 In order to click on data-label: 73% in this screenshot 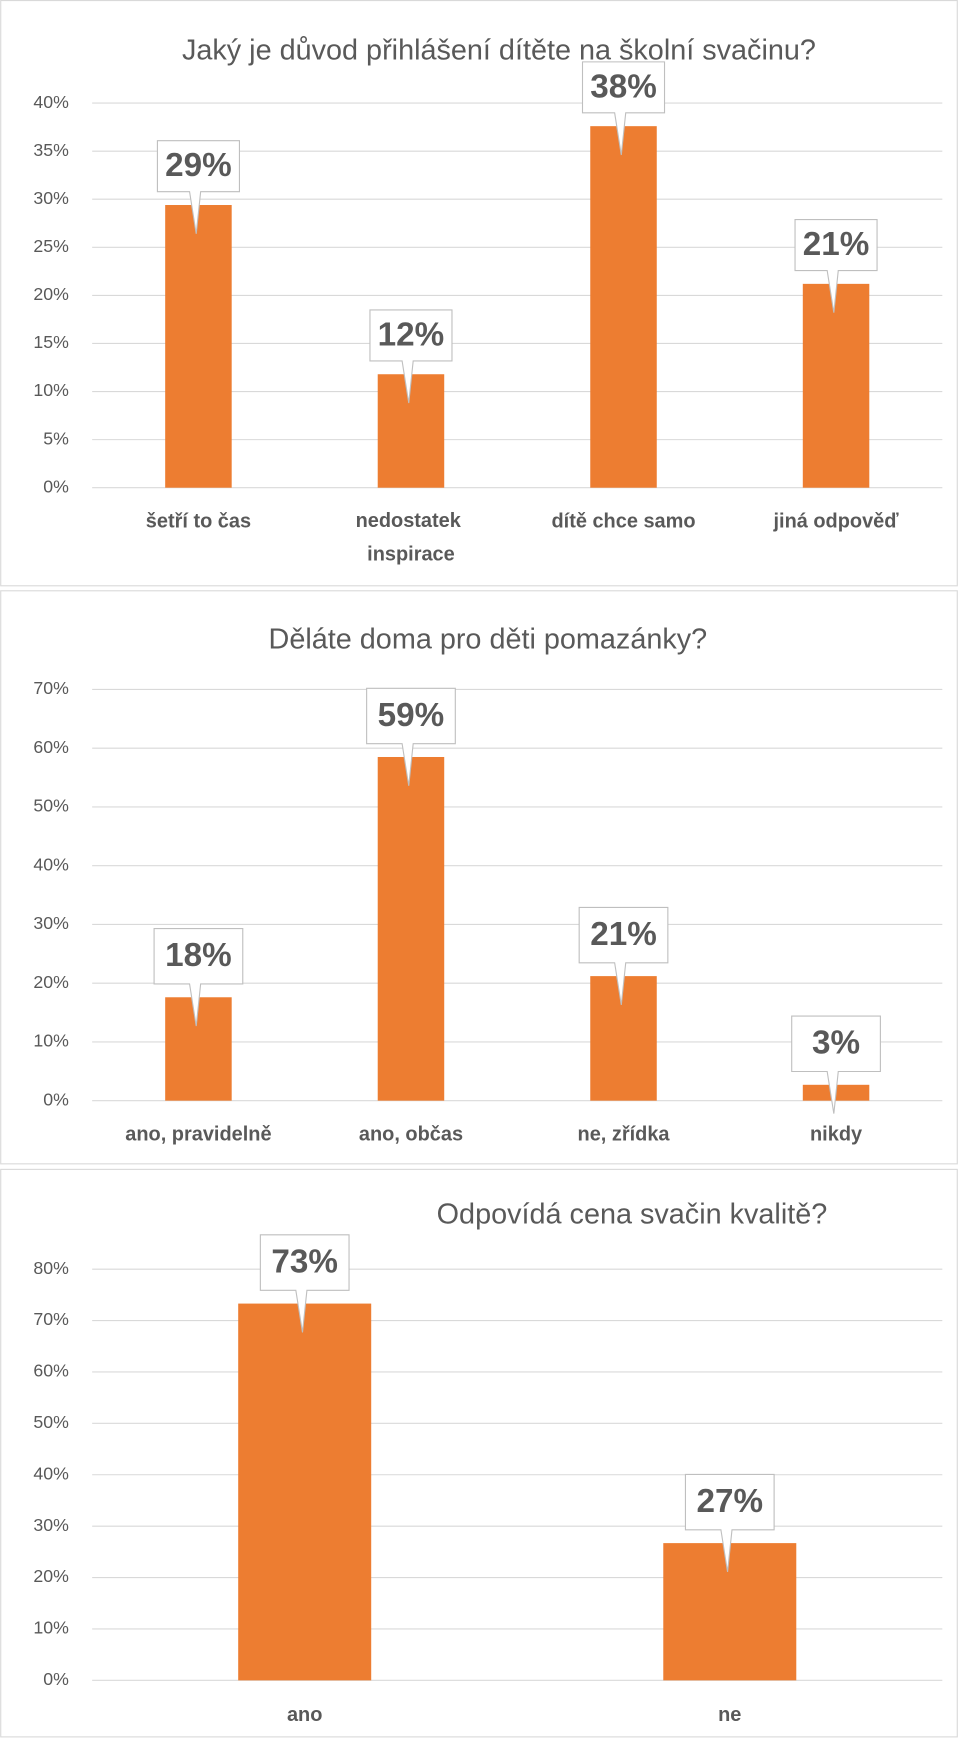, I will do `click(304, 1261)`.